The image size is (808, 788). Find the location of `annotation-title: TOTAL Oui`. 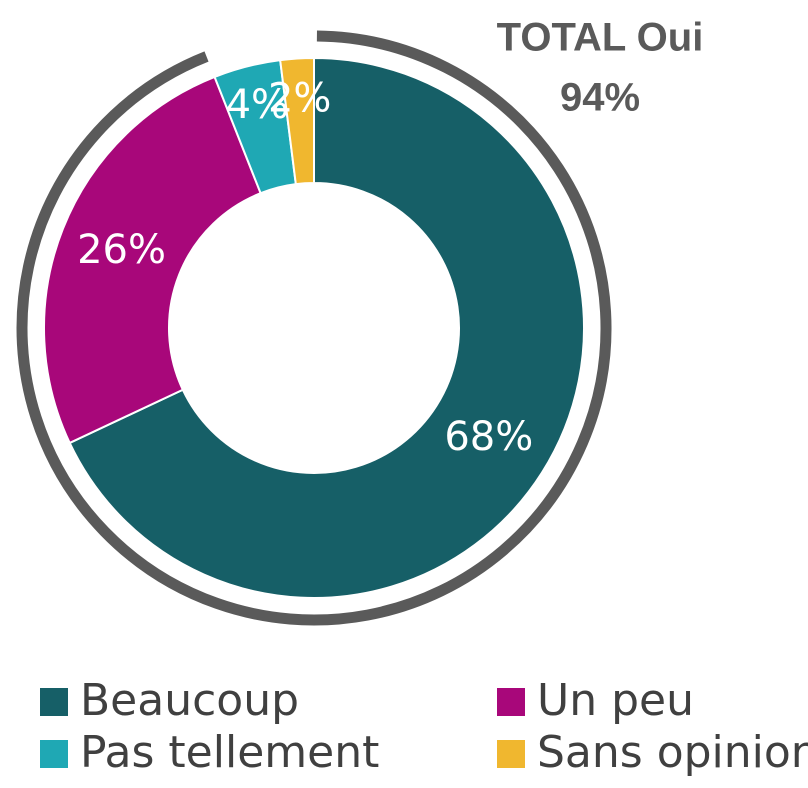

annotation-title: TOTAL Oui is located at coordinates (600, 38).